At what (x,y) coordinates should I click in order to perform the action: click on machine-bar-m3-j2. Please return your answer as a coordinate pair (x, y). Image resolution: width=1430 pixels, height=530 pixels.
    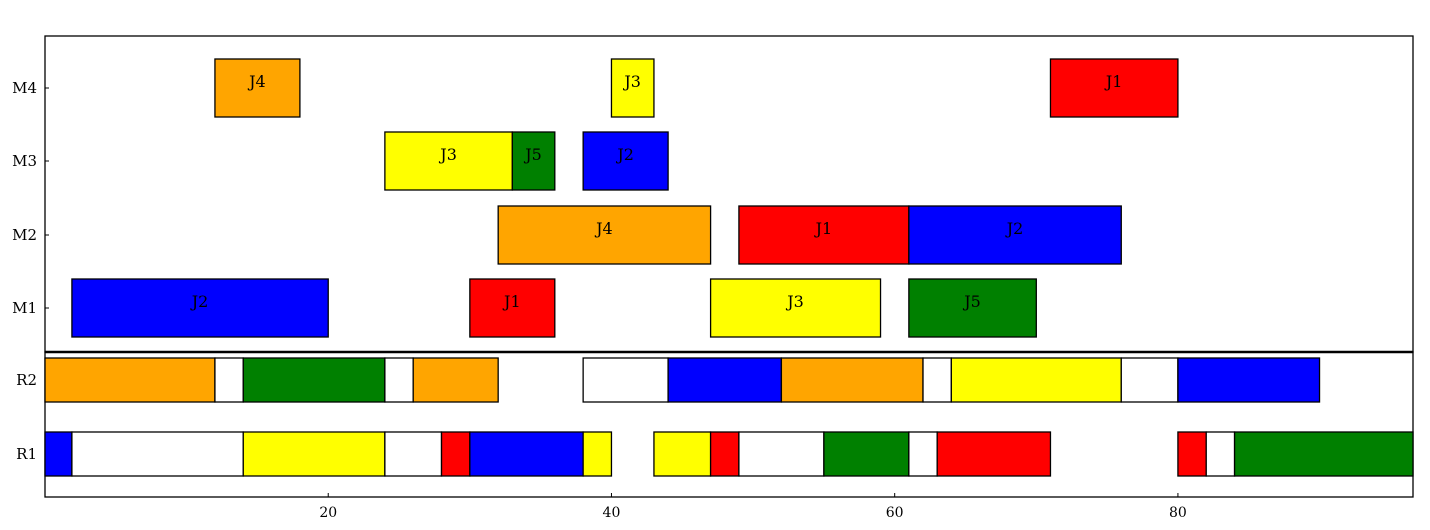
    Looking at the image, I should click on (625, 161).